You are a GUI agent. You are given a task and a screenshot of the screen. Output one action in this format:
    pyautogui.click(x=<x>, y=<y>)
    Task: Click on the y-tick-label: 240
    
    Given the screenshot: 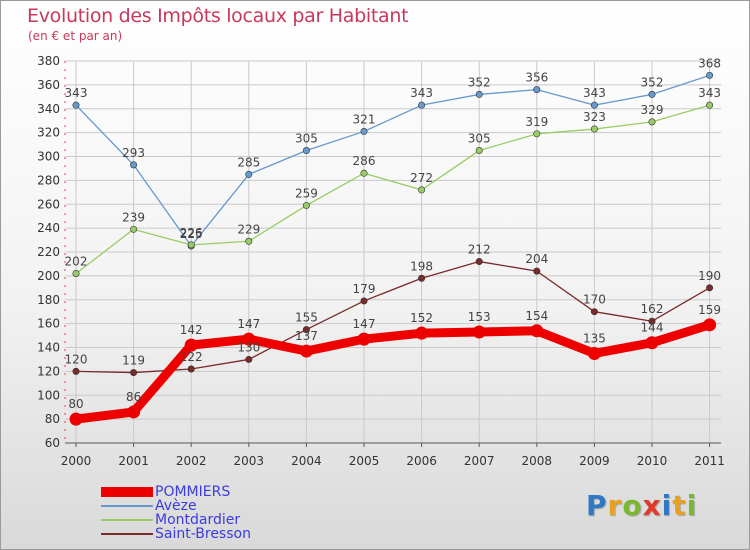 What is the action you would take?
    pyautogui.click(x=48, y=228)
    